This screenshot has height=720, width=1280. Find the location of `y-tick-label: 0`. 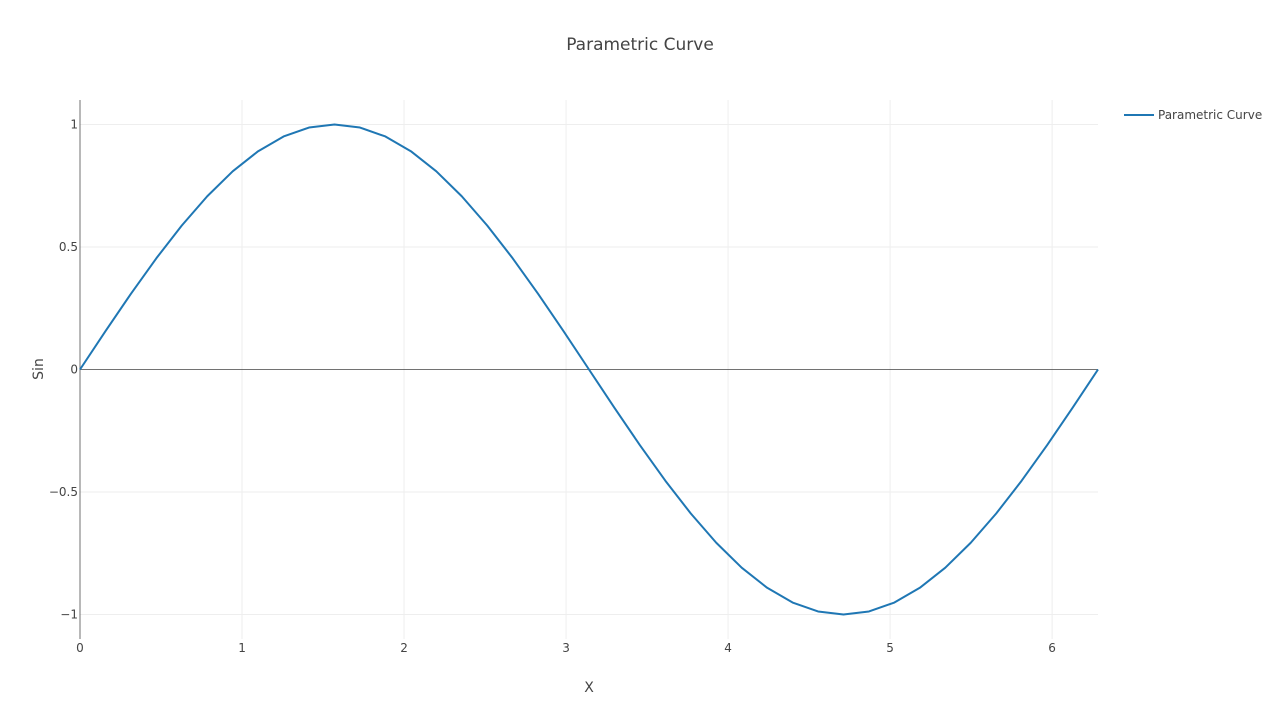

y-tick-label: 0 is located at coordinates (74, 370).